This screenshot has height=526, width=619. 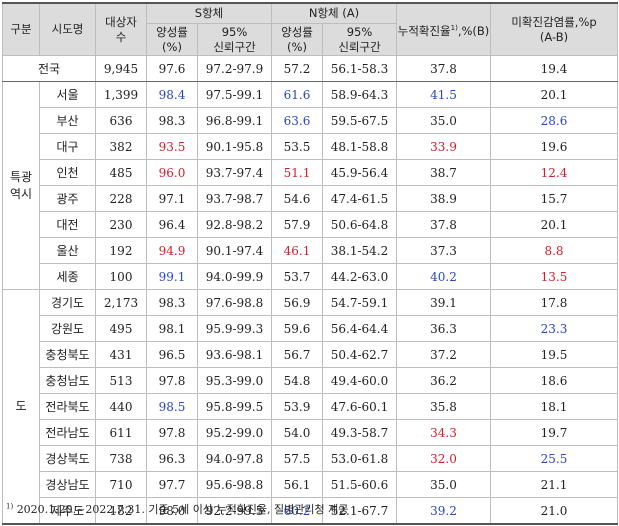 What do you see at coordinates (121, 328) in the screenshot?
I see `cell-n: 495` at bounding box center [121, 328].